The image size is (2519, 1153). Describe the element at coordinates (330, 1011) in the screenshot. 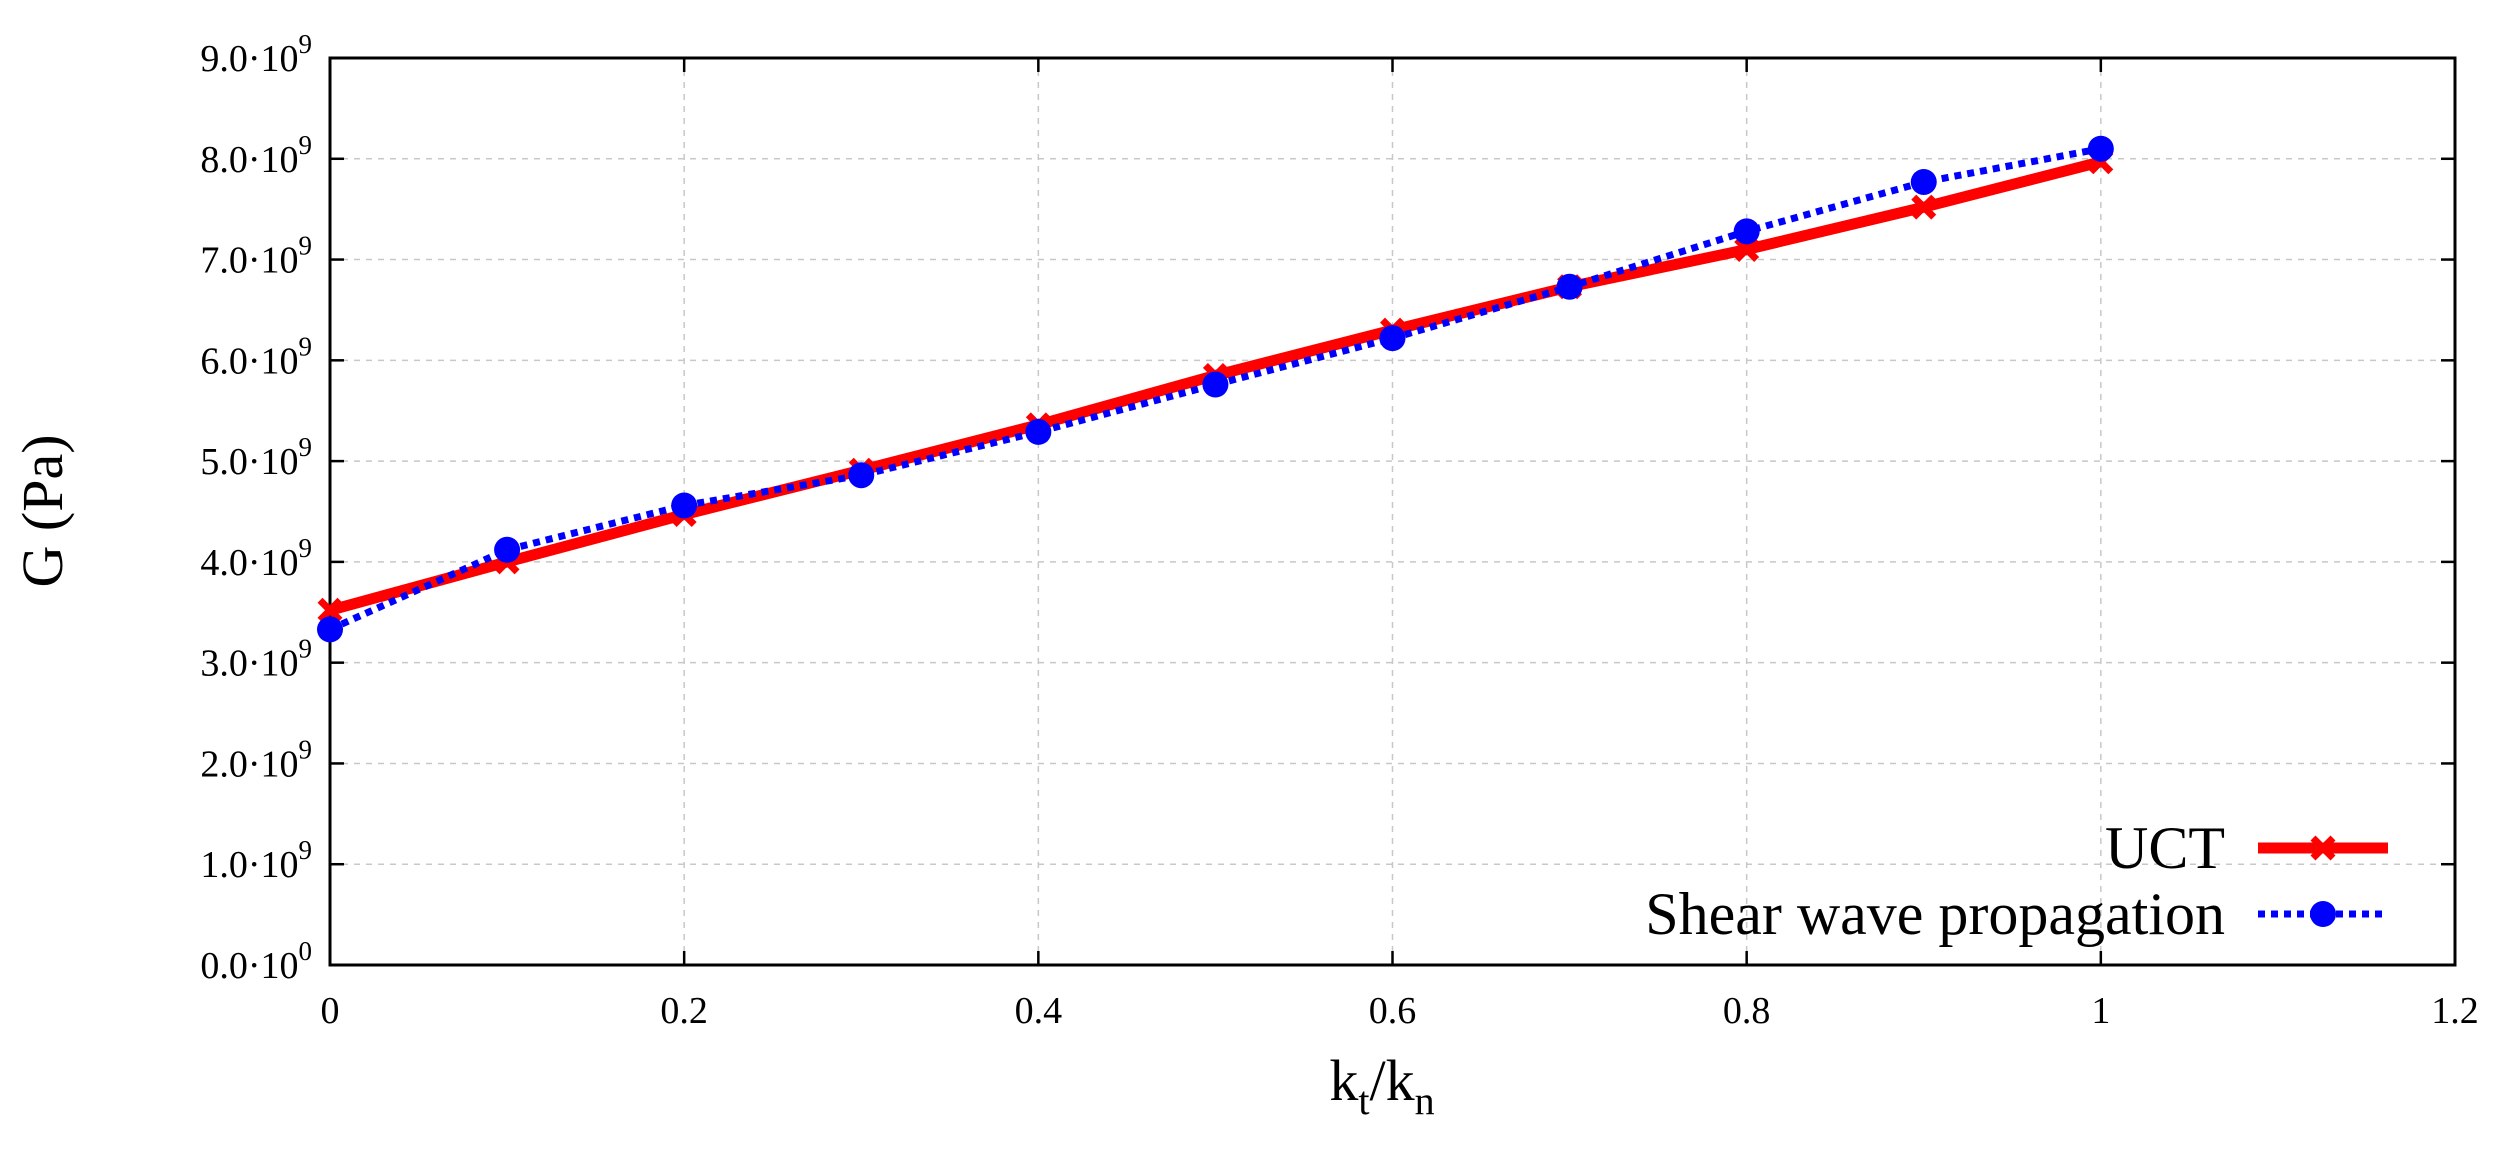

I see `x-tick-label: 0` at that location.